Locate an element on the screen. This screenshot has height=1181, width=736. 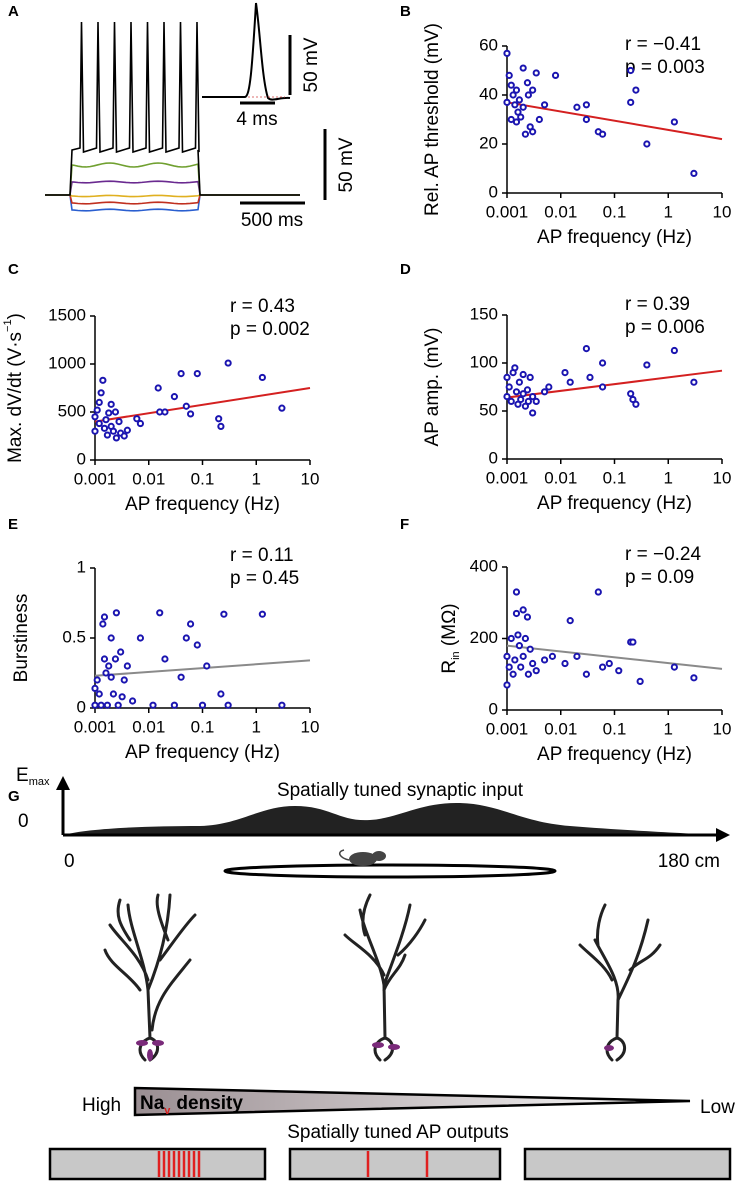
x-axis-label: AP frequency (Hz) is located at coordinates (614, 754).